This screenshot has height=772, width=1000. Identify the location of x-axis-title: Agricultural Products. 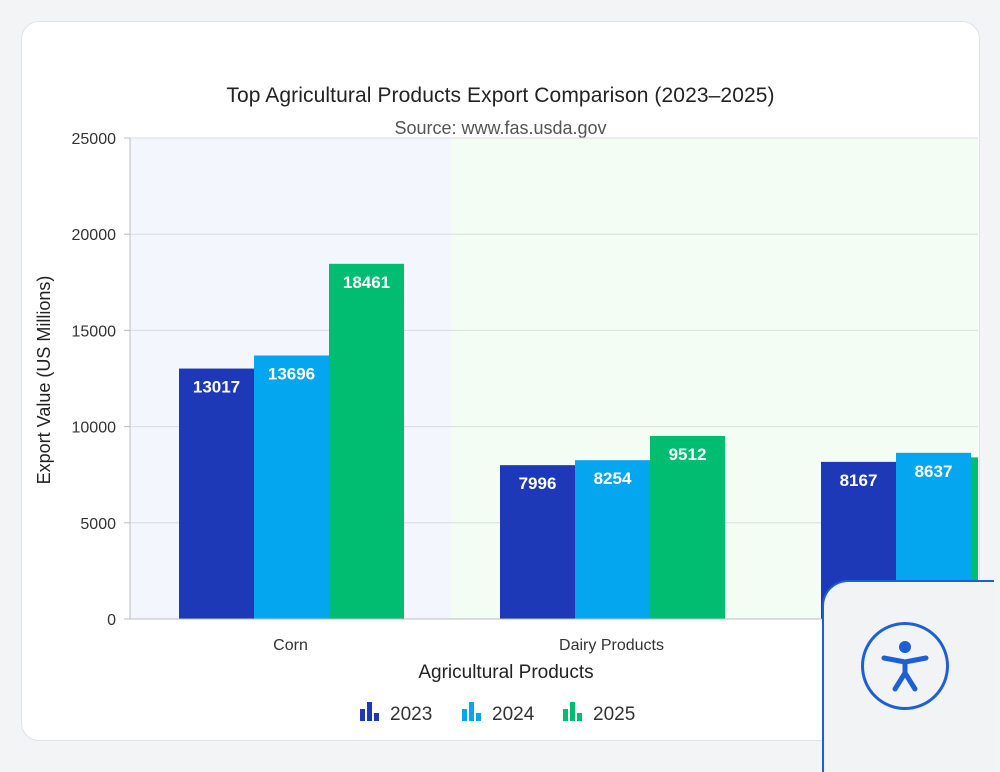
(505, 672).